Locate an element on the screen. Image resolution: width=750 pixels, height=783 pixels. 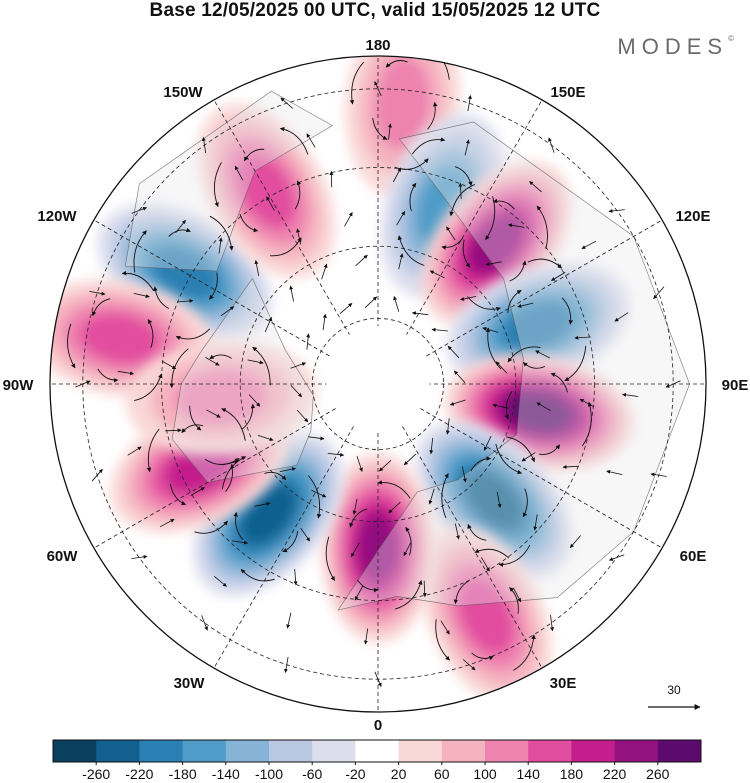
colorbar-tick-label: 140 is located at coordinates (529, 774).